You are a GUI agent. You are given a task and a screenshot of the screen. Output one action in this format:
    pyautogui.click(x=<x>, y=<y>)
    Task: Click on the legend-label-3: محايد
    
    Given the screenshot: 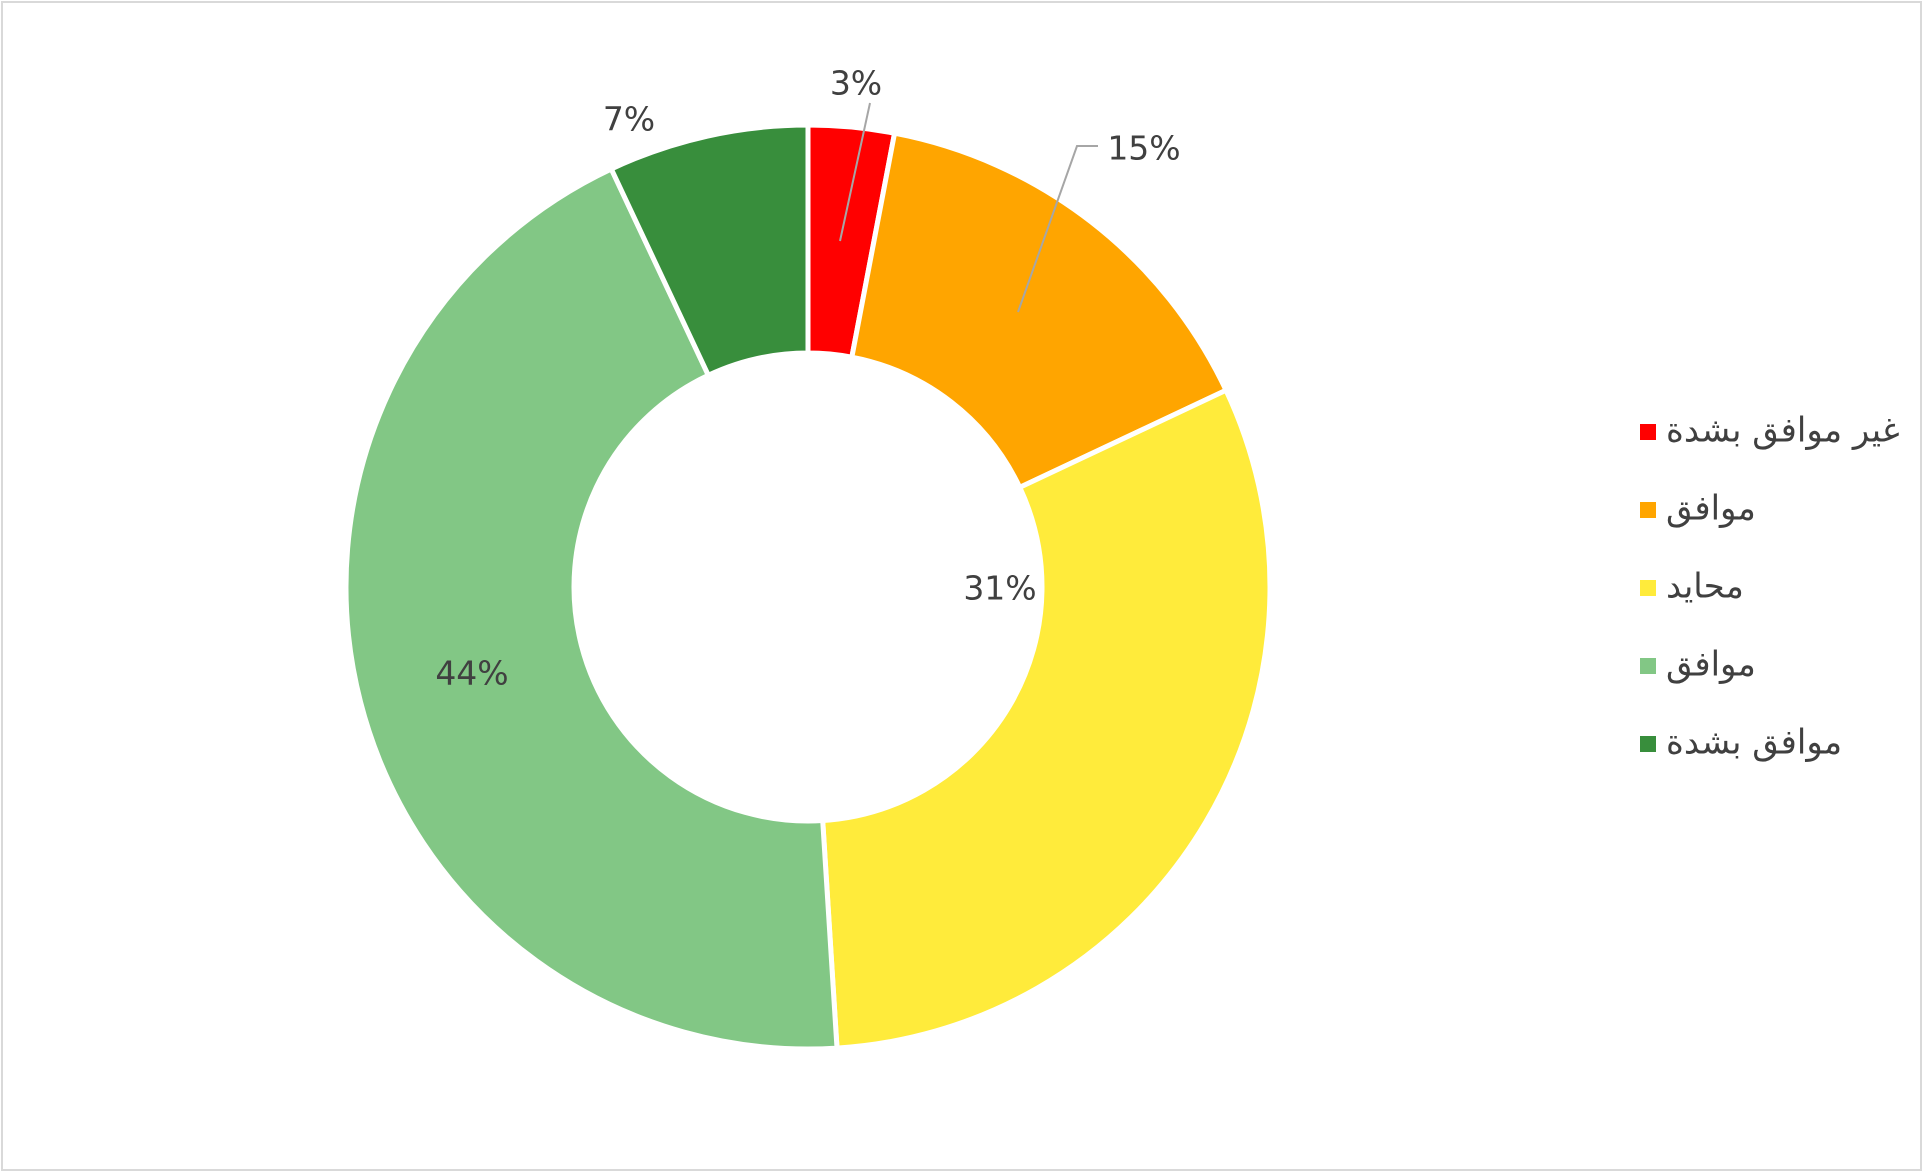 What is the action you would take?
    pyautogui.click(x=1705, y=587)
    